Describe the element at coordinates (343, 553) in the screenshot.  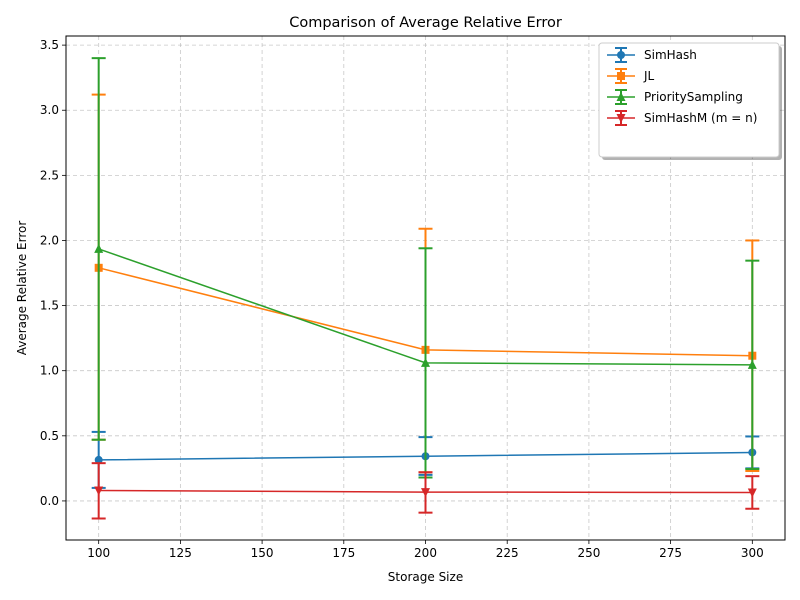
I see `x-tick-label: 175` at that location.